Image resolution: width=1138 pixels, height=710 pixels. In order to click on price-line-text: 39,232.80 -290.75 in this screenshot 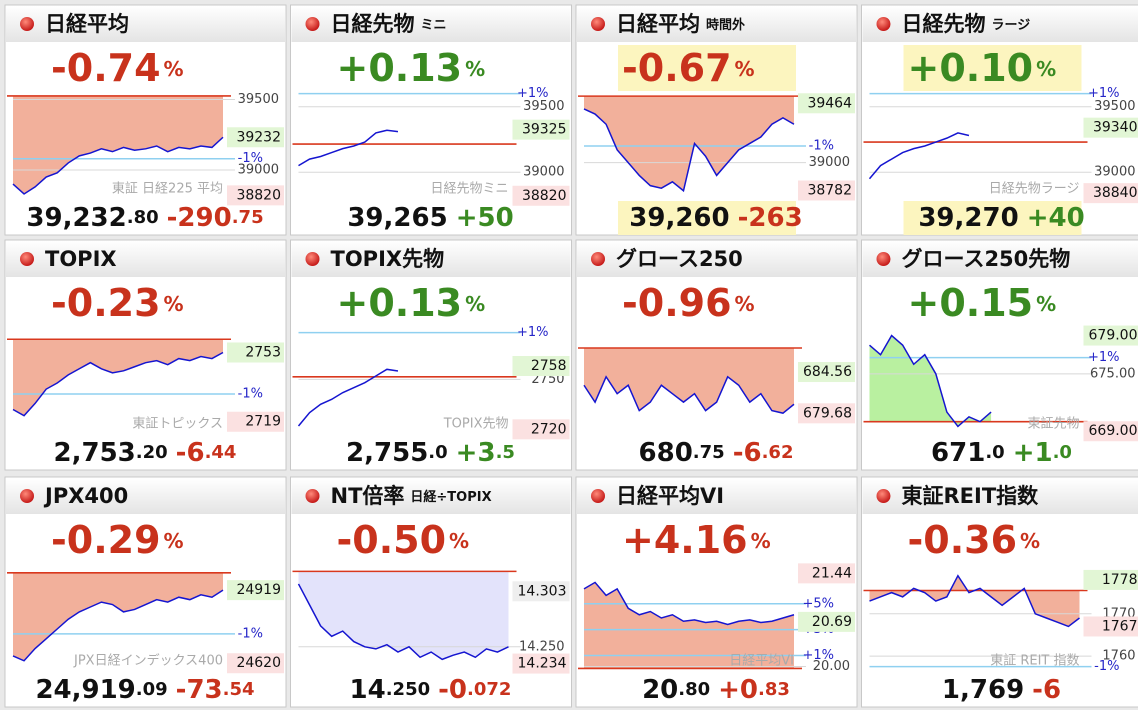, I will do `click(144, 218)`.